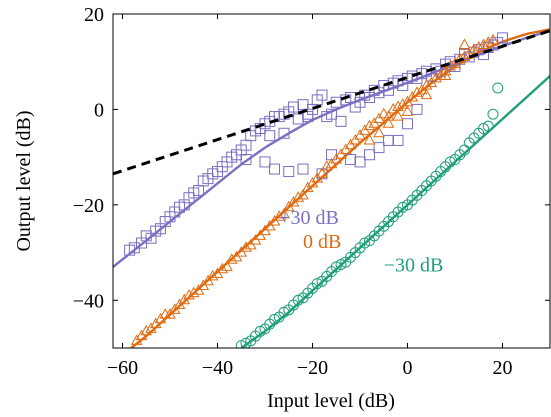 Image resolution: width=551 pixels, height=417 pixels. Describe the element at coordinates (503, 368) in the screenshot. I see `x-tick-label: 20` at that location.